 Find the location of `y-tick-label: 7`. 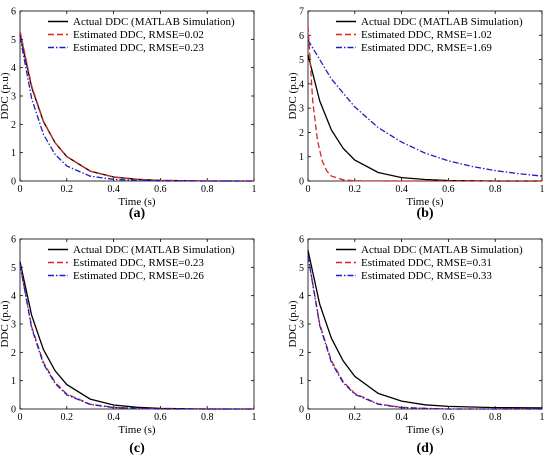

y-tick-label: 7 is located at coordinates (301, 12).